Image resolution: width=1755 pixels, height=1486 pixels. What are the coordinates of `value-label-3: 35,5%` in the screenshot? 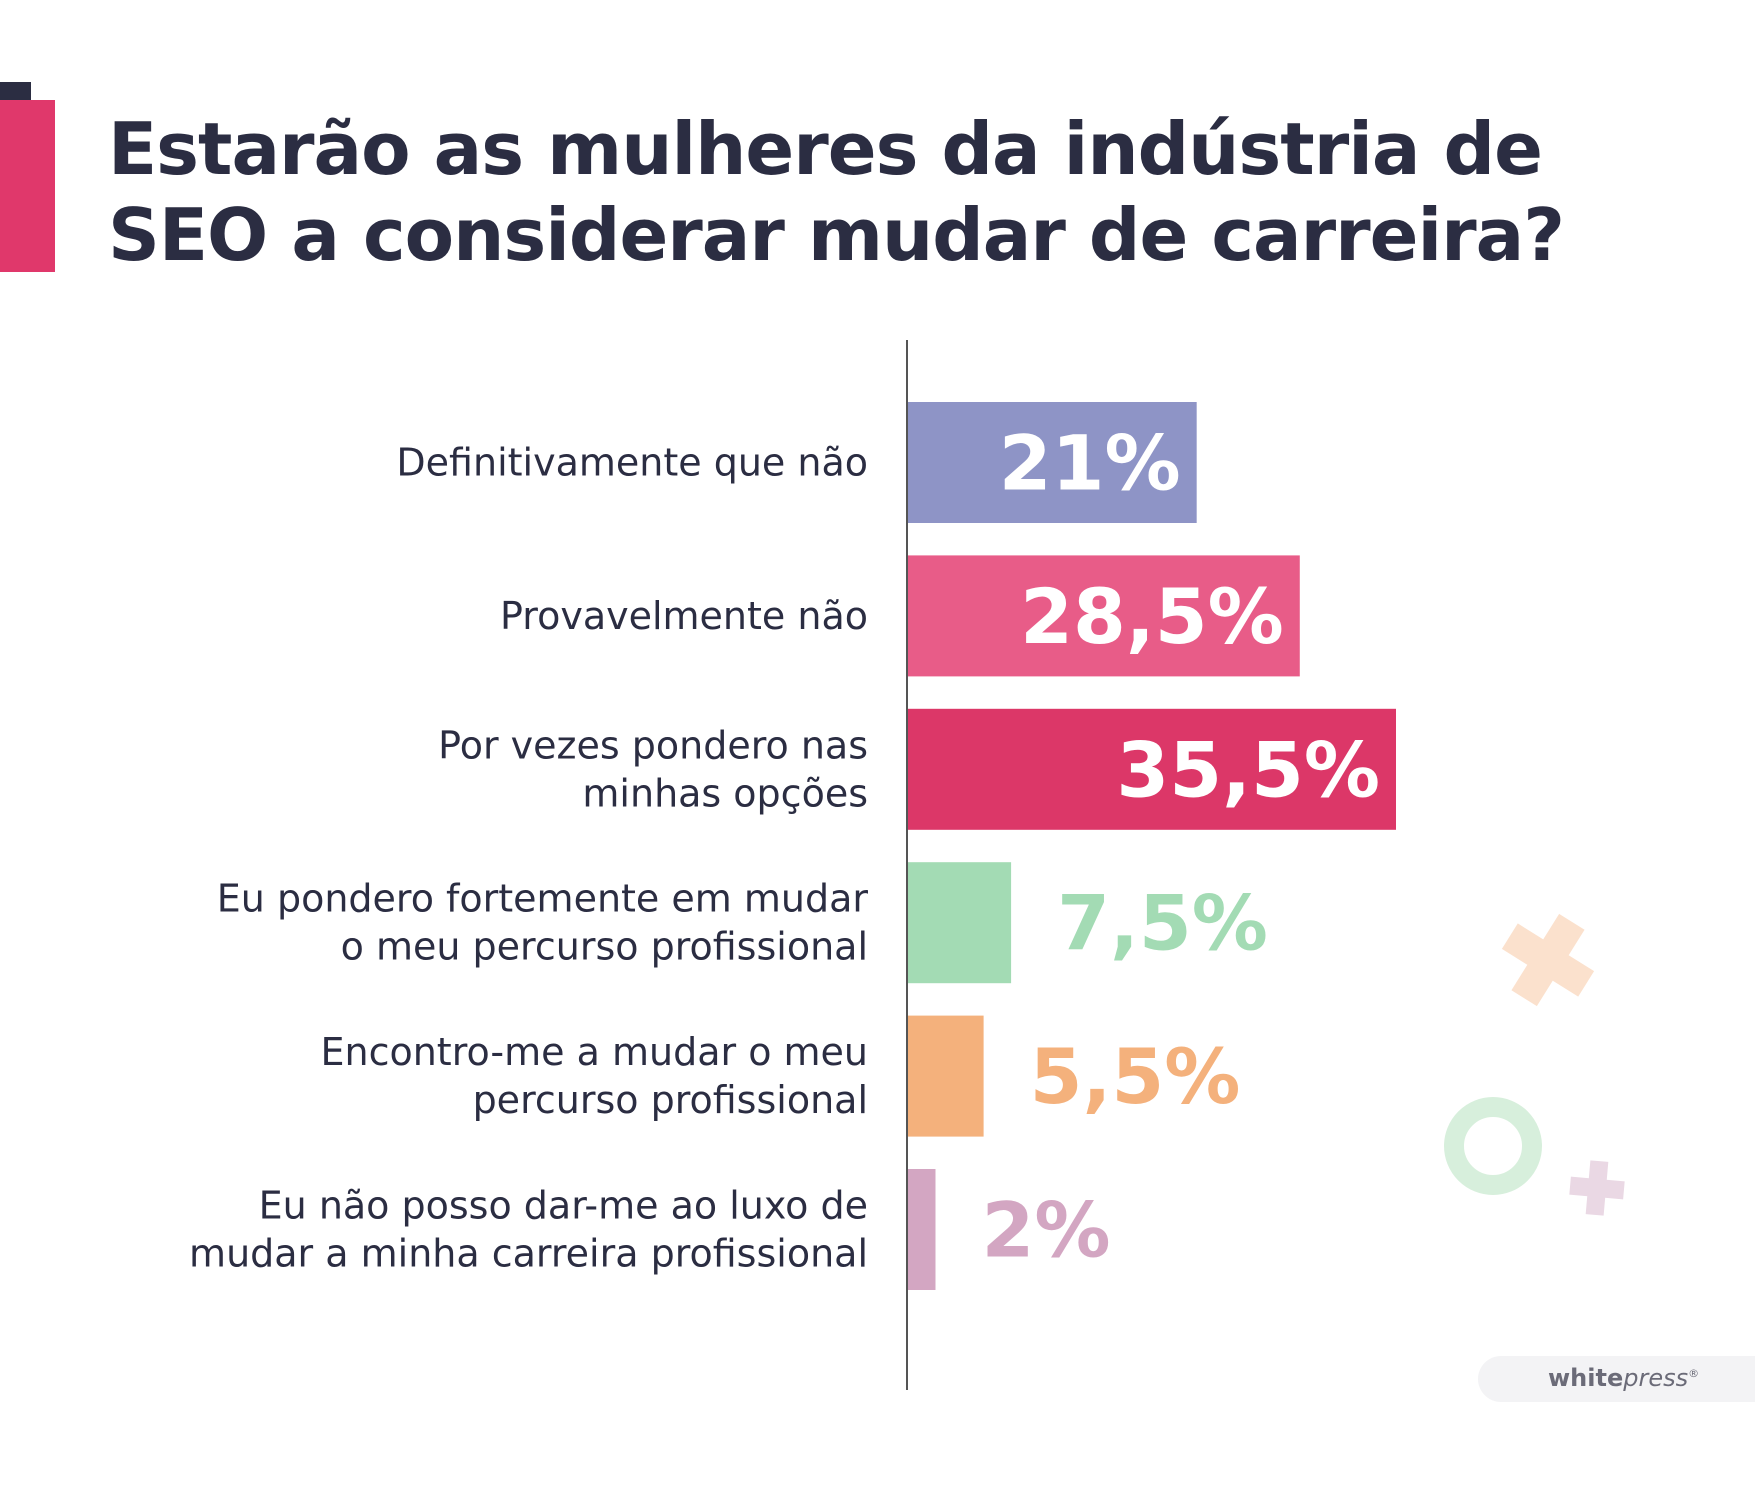 It's located at (1248, 769).